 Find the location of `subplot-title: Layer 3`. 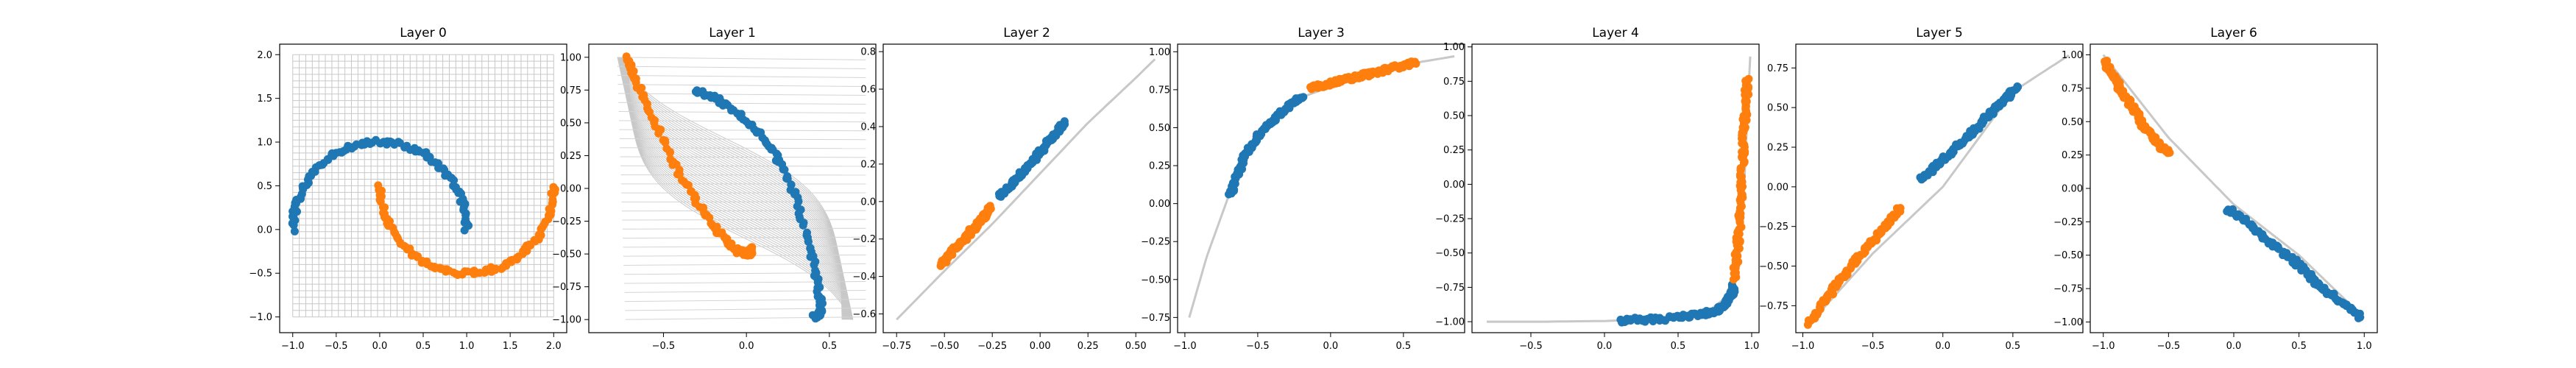

subplot-title: Layer 3 is located at coordinates (1321, 33).